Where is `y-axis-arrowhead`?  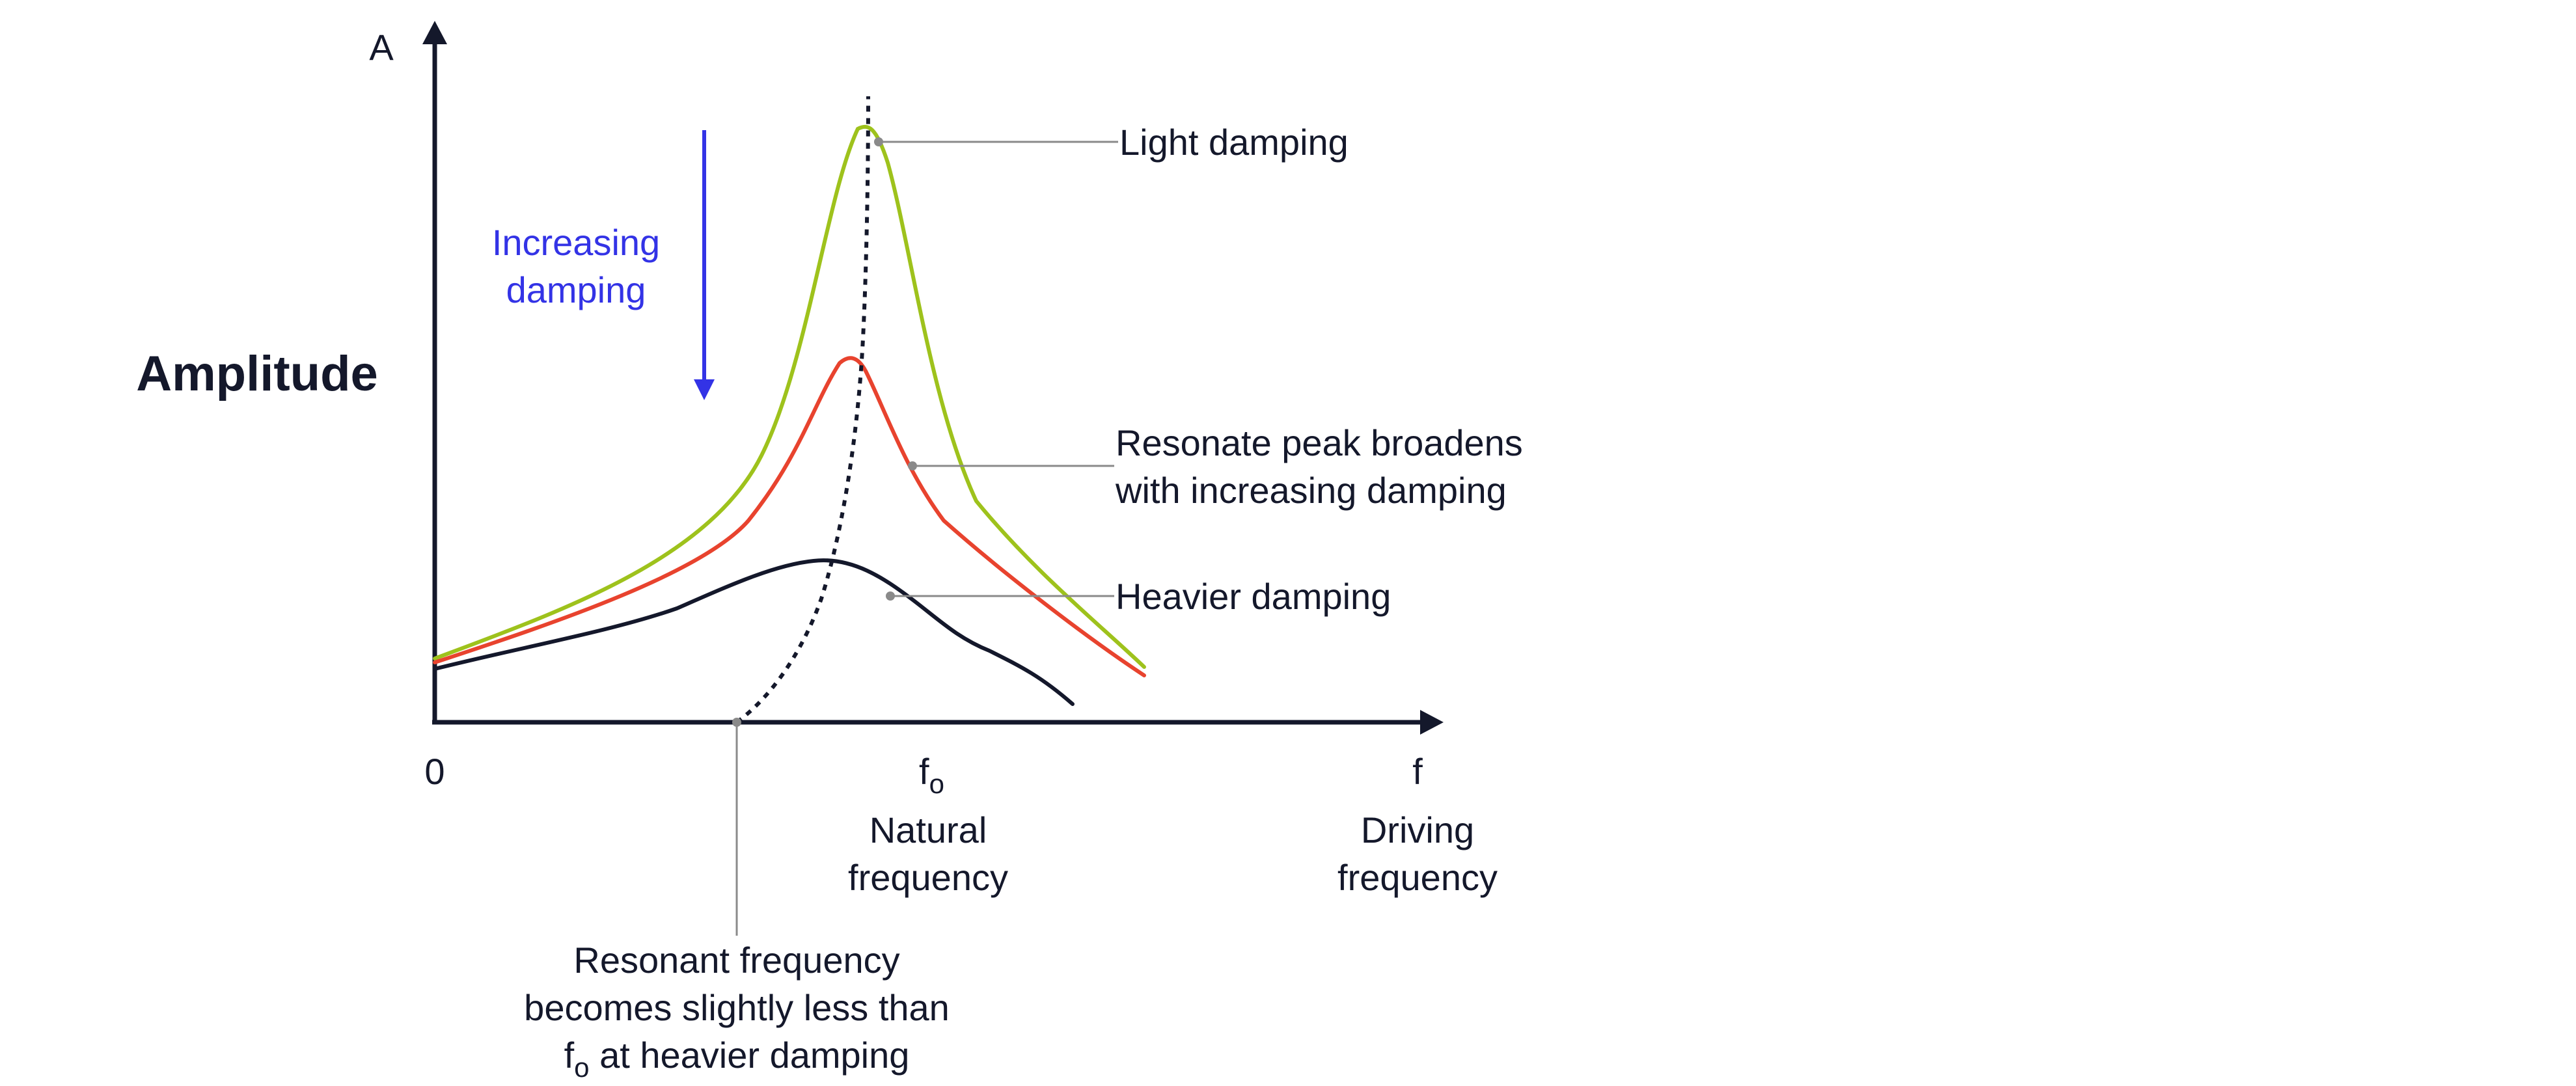
y-axis-arrowhead is located at coordinates (435, 32).